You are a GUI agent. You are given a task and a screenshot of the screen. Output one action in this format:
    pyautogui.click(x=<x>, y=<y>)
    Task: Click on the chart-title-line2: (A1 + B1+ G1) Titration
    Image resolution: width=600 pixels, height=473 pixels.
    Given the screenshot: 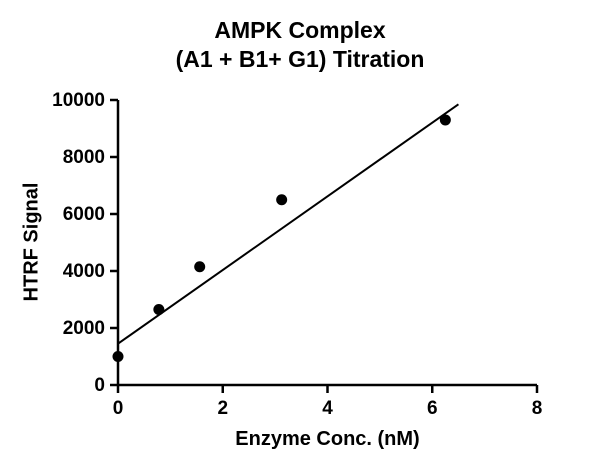 What is the action you would take?
    pyautogui.click(x=300, y=59)
    